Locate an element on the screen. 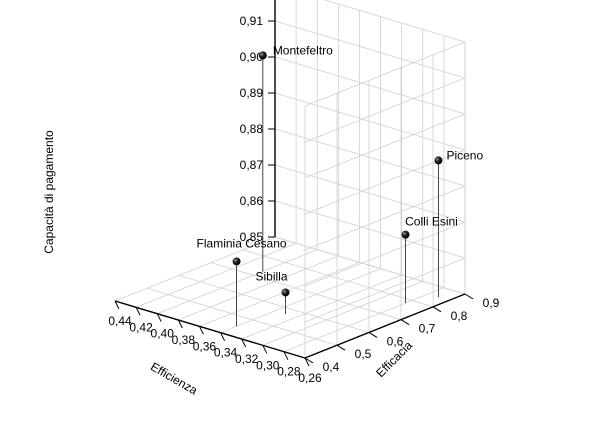 Image resolution: width=600 pixels, height=435 pixels. point-label: Flaminia Cesano is located at coordinates (242, 243).